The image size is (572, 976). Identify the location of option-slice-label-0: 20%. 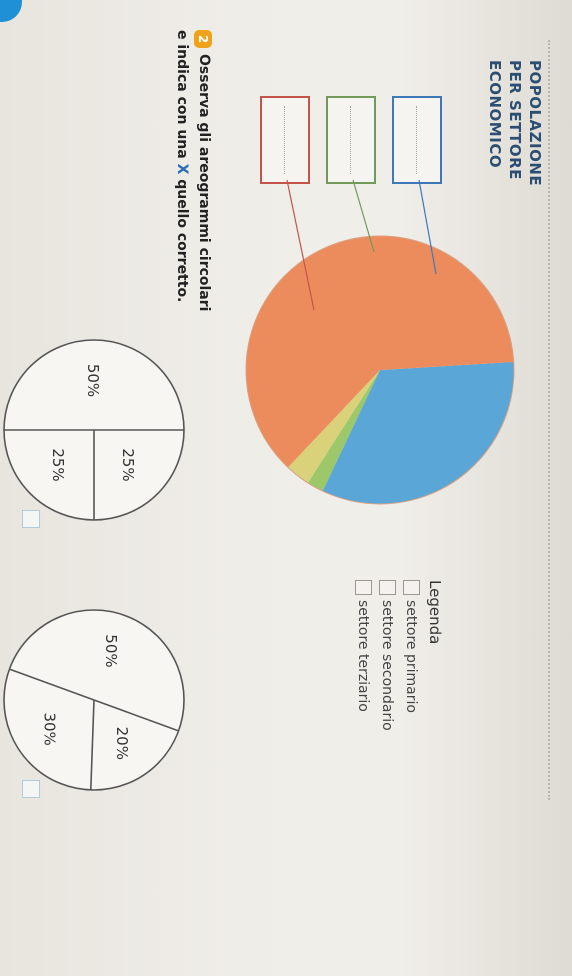
(122, 743).